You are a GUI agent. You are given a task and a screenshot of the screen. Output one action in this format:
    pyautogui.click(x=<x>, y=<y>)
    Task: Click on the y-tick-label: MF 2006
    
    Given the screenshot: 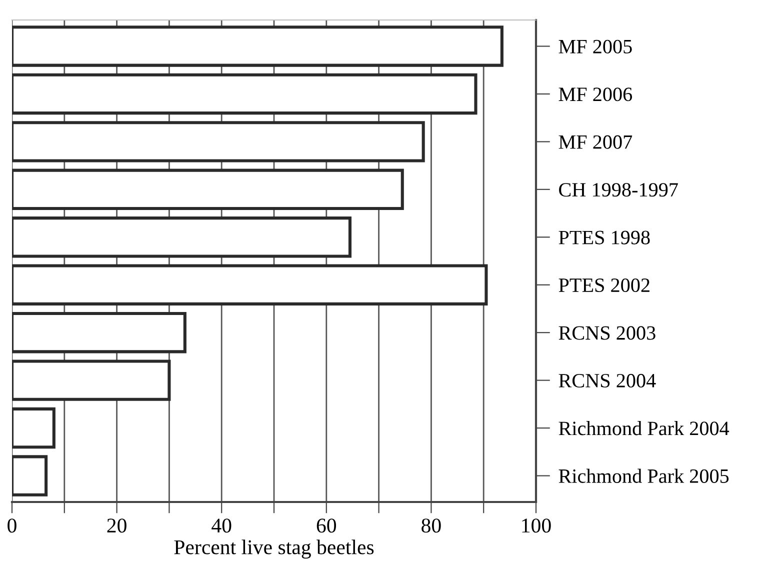 What is the action you would take?
    pyautogui.click(x=595, y=95)
    